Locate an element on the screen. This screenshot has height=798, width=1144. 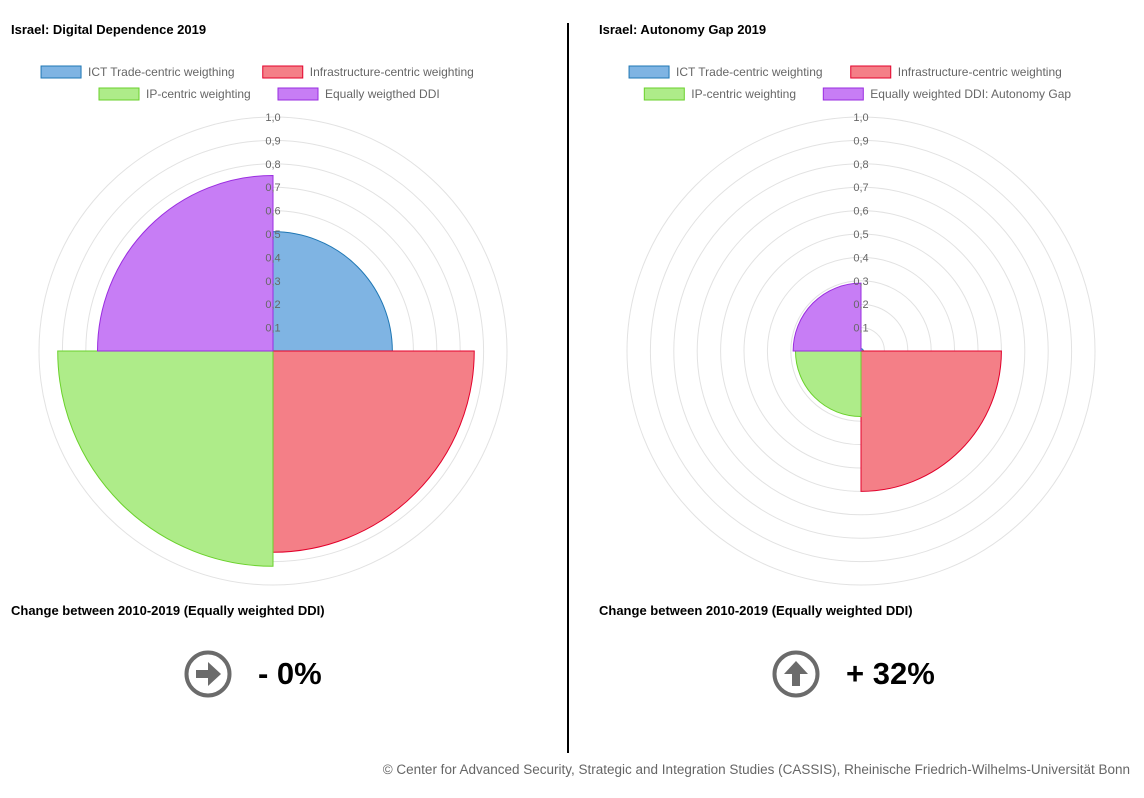
legend-item: Equally weigthed DDI is located at coordinates (358, 94).